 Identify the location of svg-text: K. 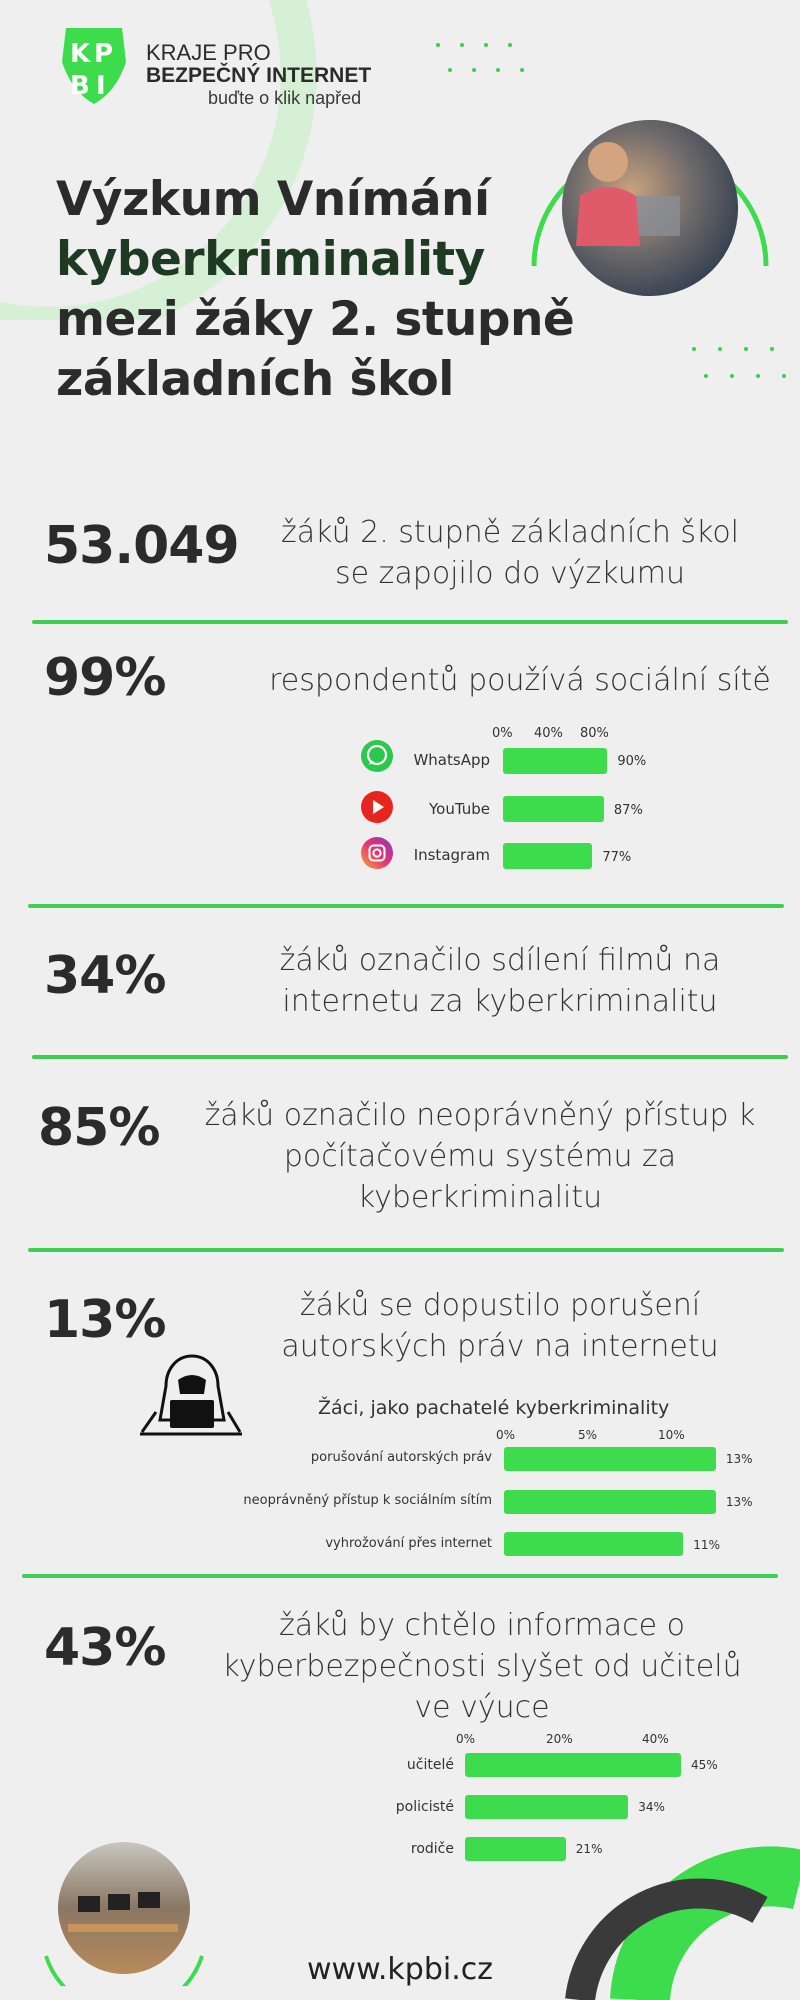
(80, 54).